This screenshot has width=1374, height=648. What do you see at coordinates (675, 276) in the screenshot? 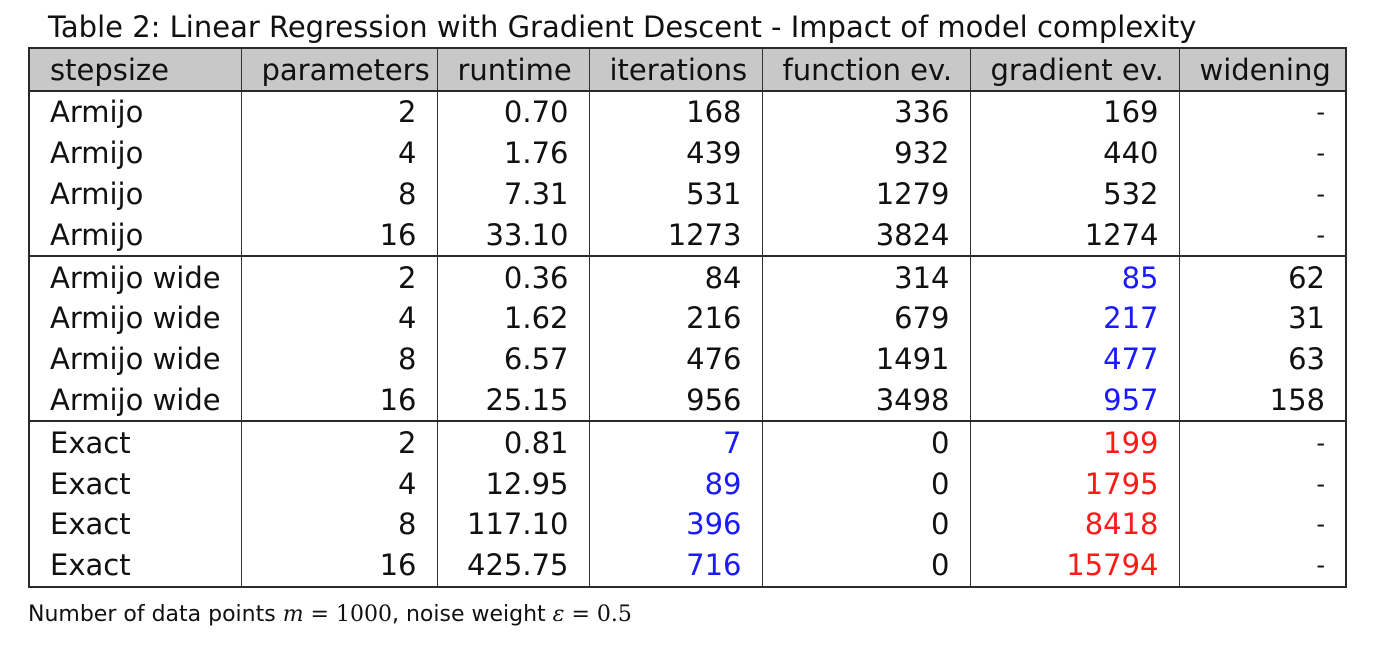
I see `cell-iterations: 84` at bounding box center [675, 276].